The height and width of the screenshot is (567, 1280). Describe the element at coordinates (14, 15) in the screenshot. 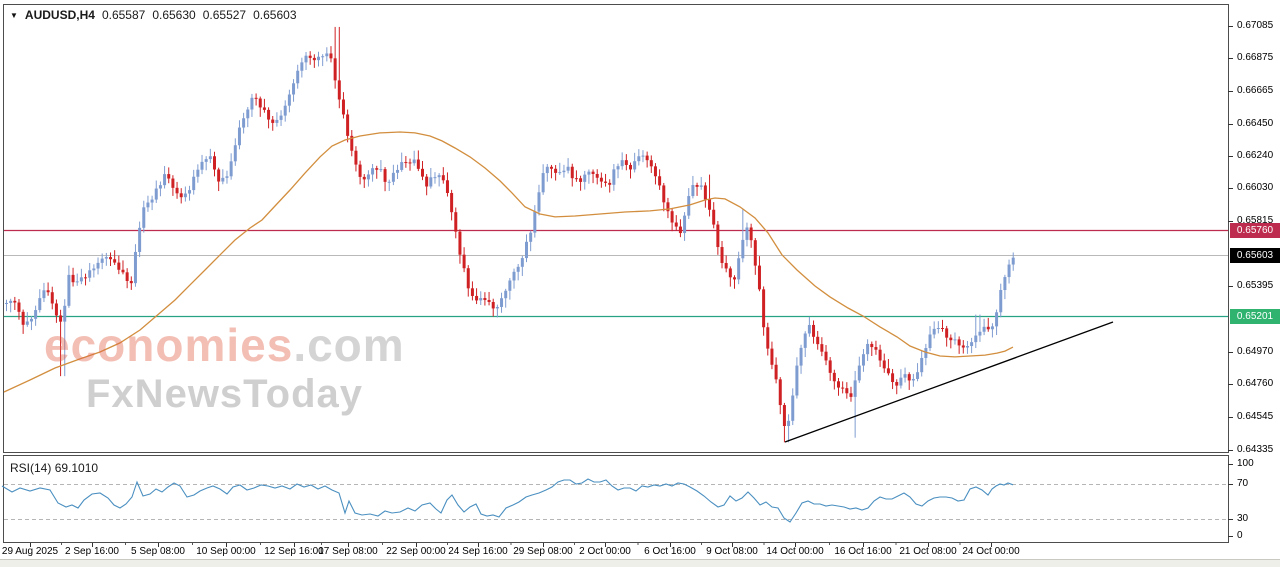

I see `symbol-dropdown-icon: ▼` at that location.